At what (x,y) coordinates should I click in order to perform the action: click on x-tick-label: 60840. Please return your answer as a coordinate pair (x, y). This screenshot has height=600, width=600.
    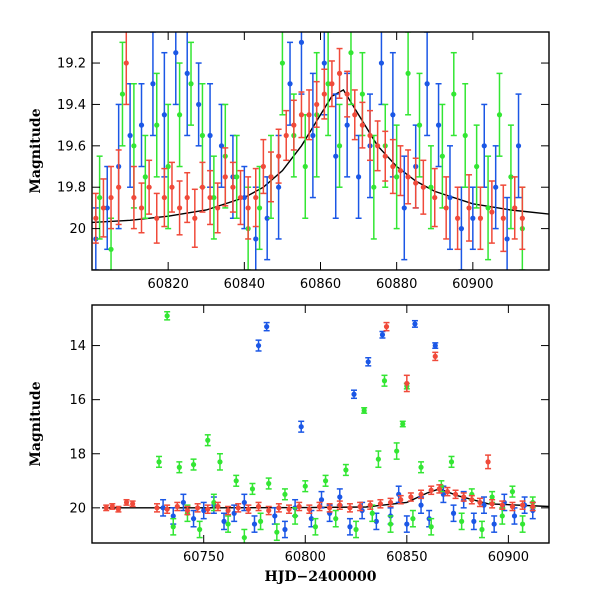
    Looking at the image, I should click on (244, 284).